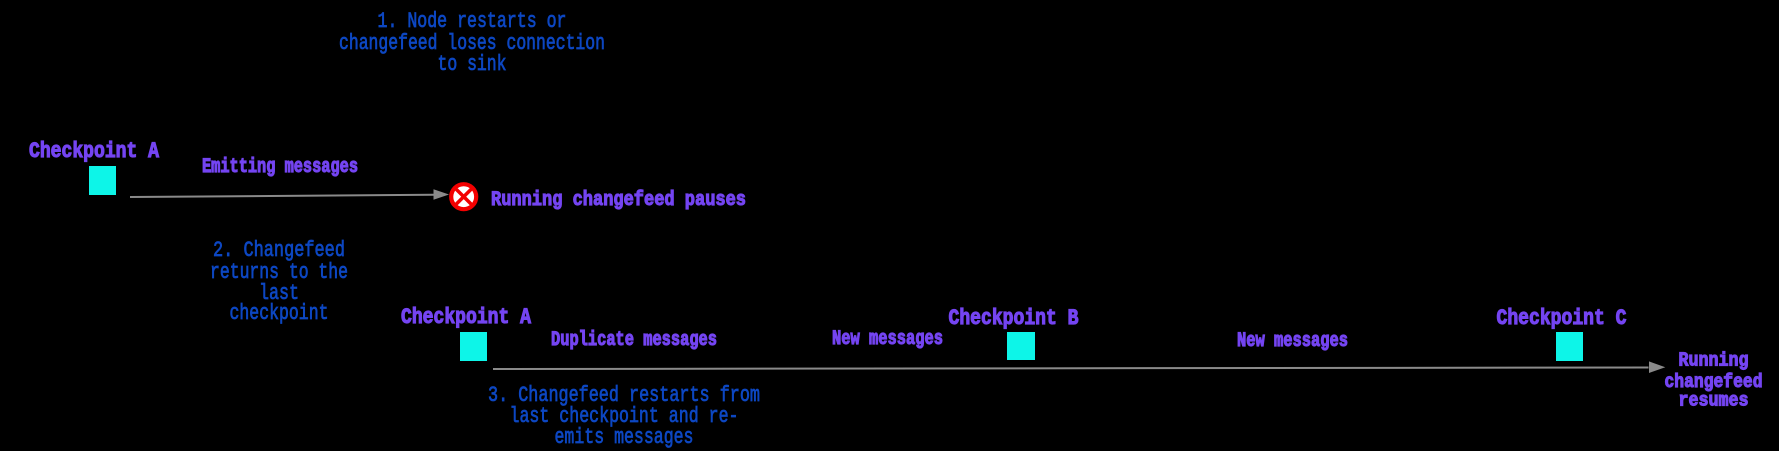 This screenshot has width=1779, height=451. What do you see at coordinates (624, 416) in the screenshot?
I see `svg-text: last checkpoint and re-` at bounding box center [624, 416].